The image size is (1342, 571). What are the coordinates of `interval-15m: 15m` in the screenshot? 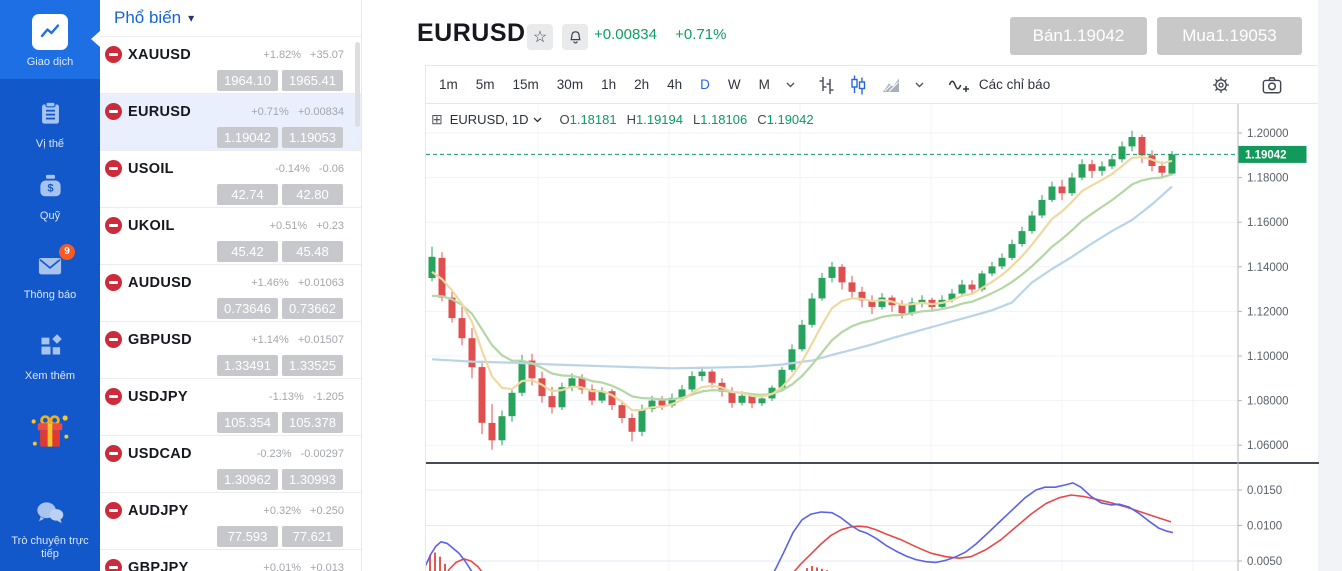 It's located at (525, 84).